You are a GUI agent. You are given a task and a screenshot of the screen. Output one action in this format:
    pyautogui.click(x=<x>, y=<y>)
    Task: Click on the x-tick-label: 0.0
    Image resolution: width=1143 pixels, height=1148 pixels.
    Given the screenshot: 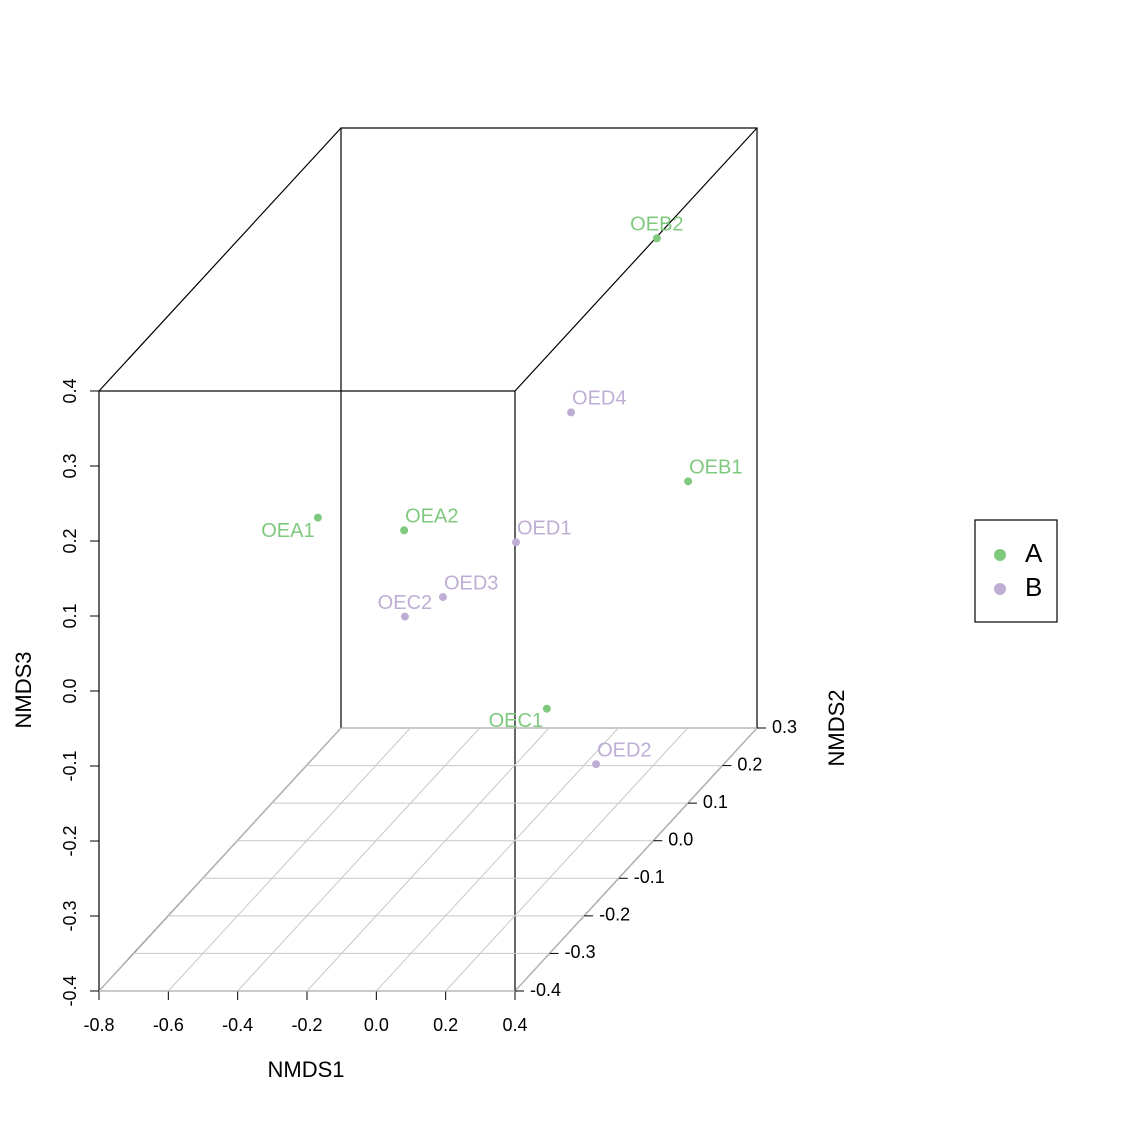 What is the action you would take?
    pyautogui.click(x=376, y=1025)
    